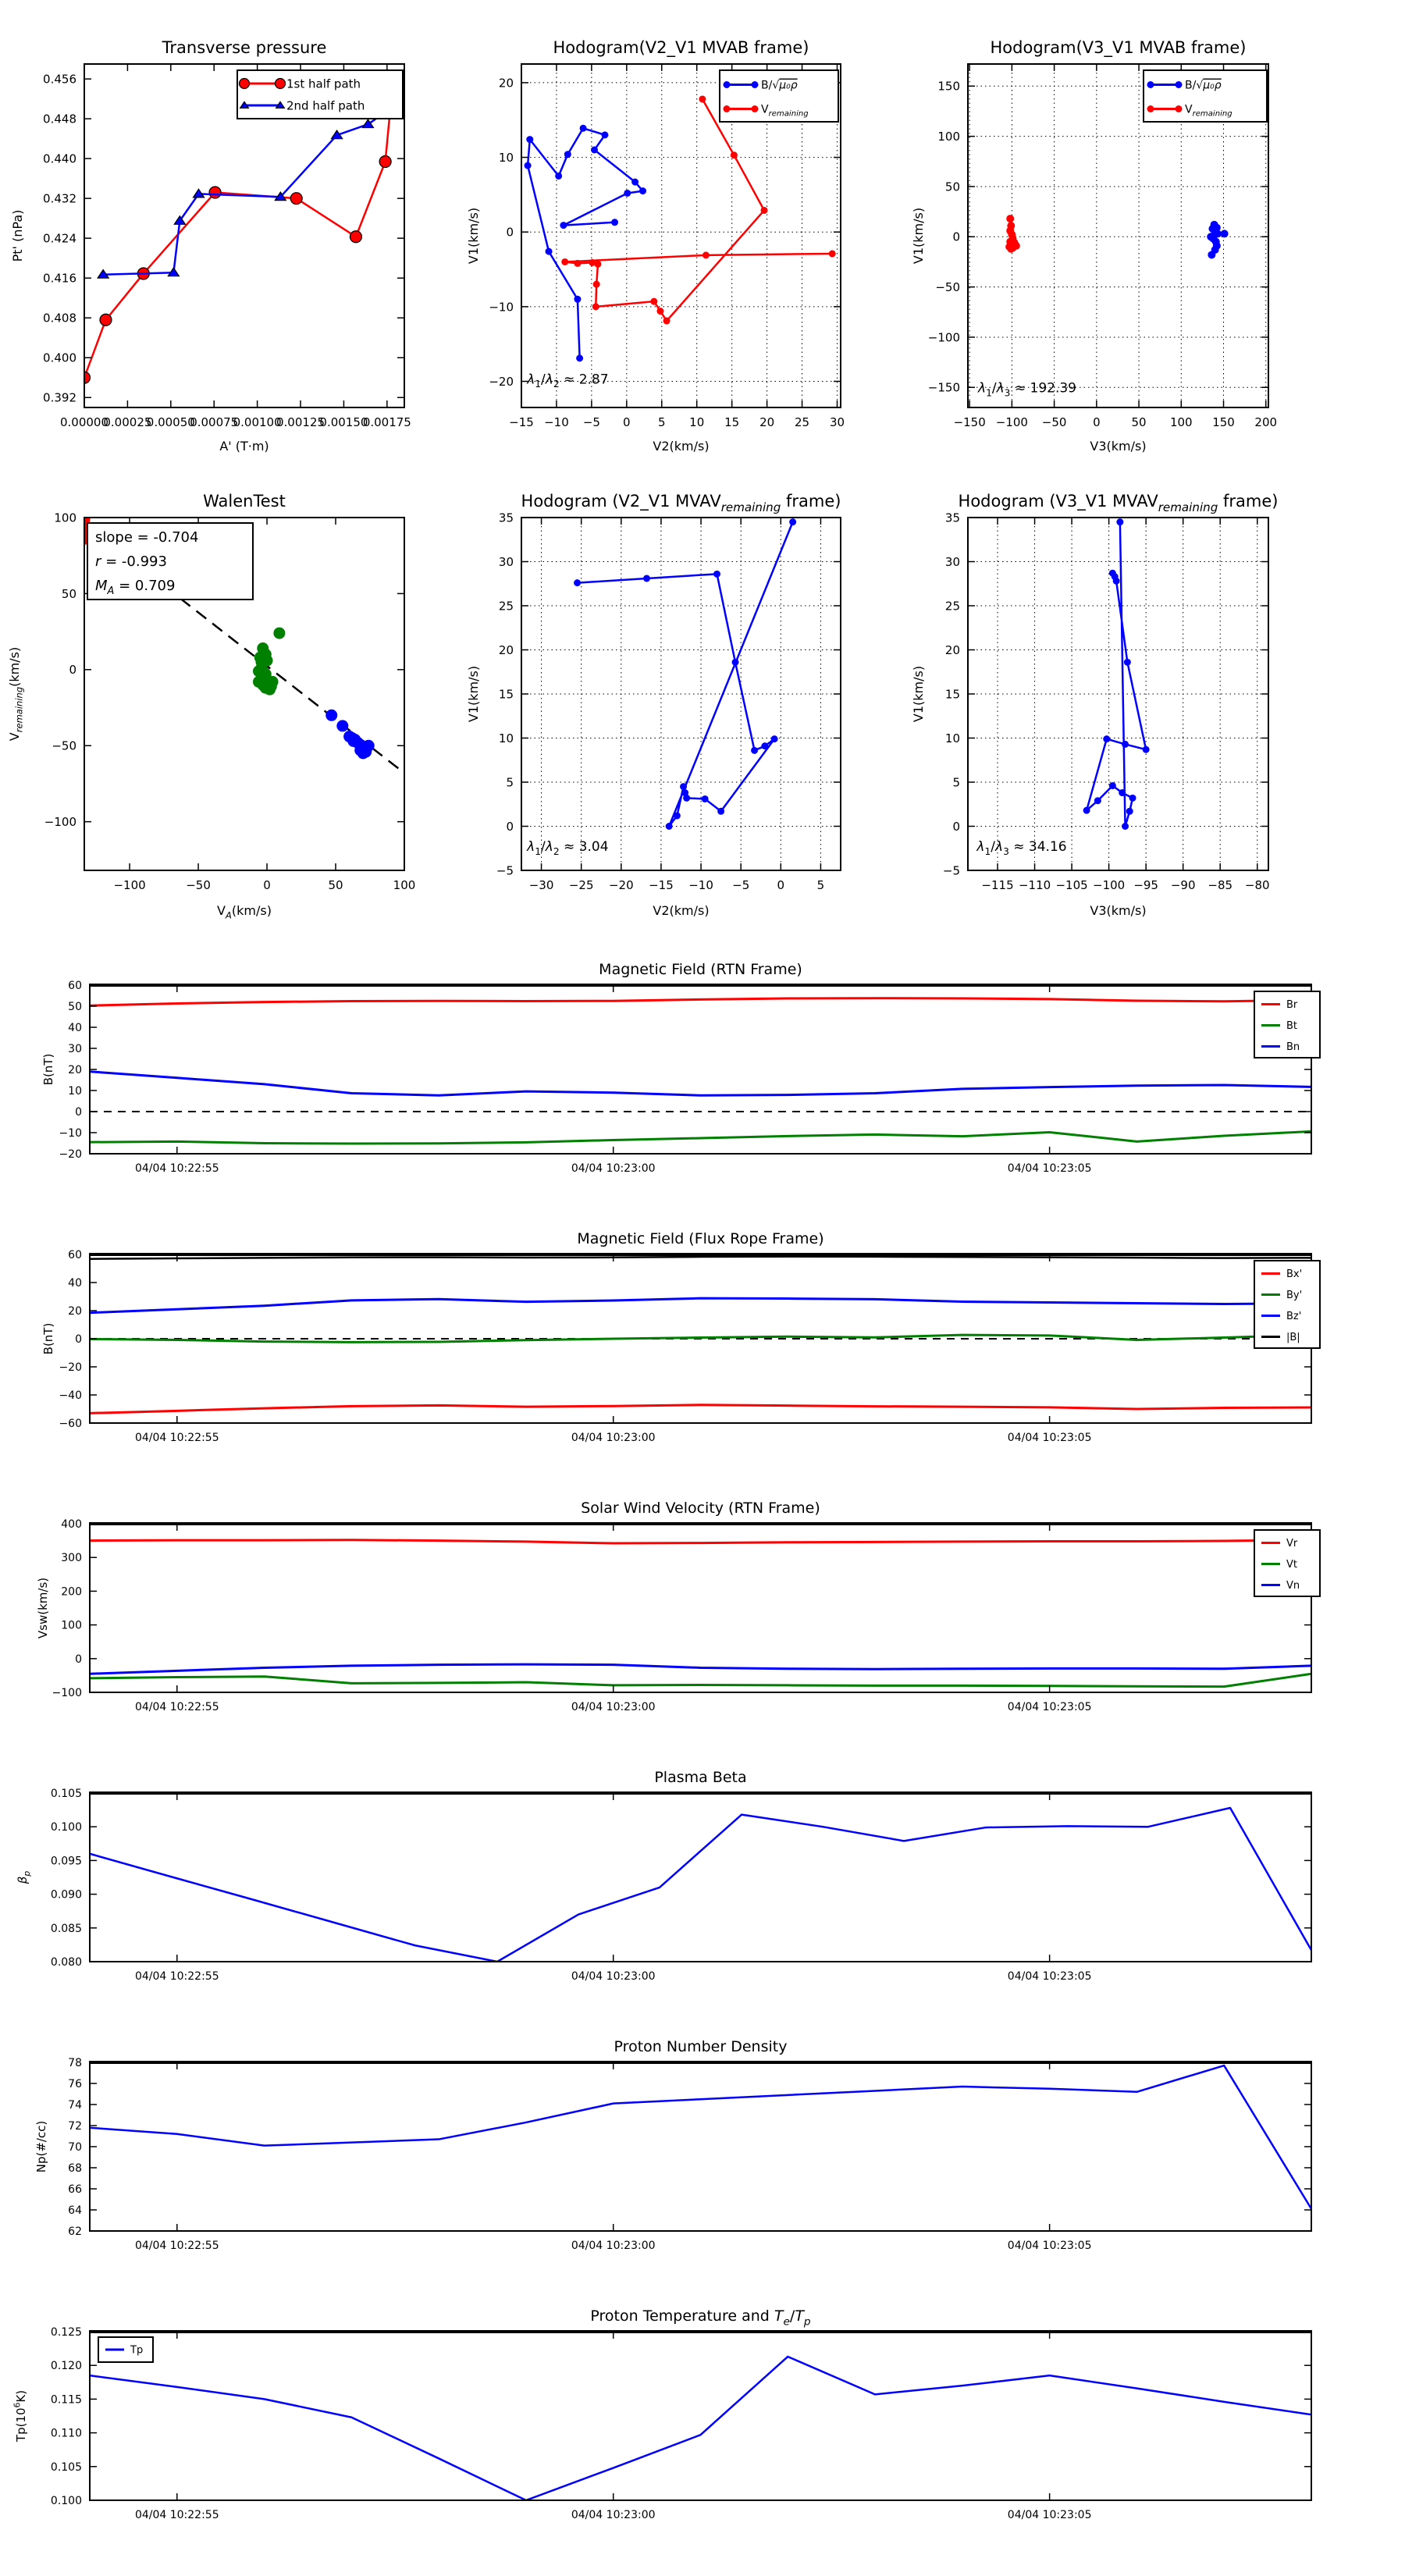 This screenshot has height=2576, width=1405. I want to click on chart-title: Proton Temperature and Te/Tp, so click(701, 2317).